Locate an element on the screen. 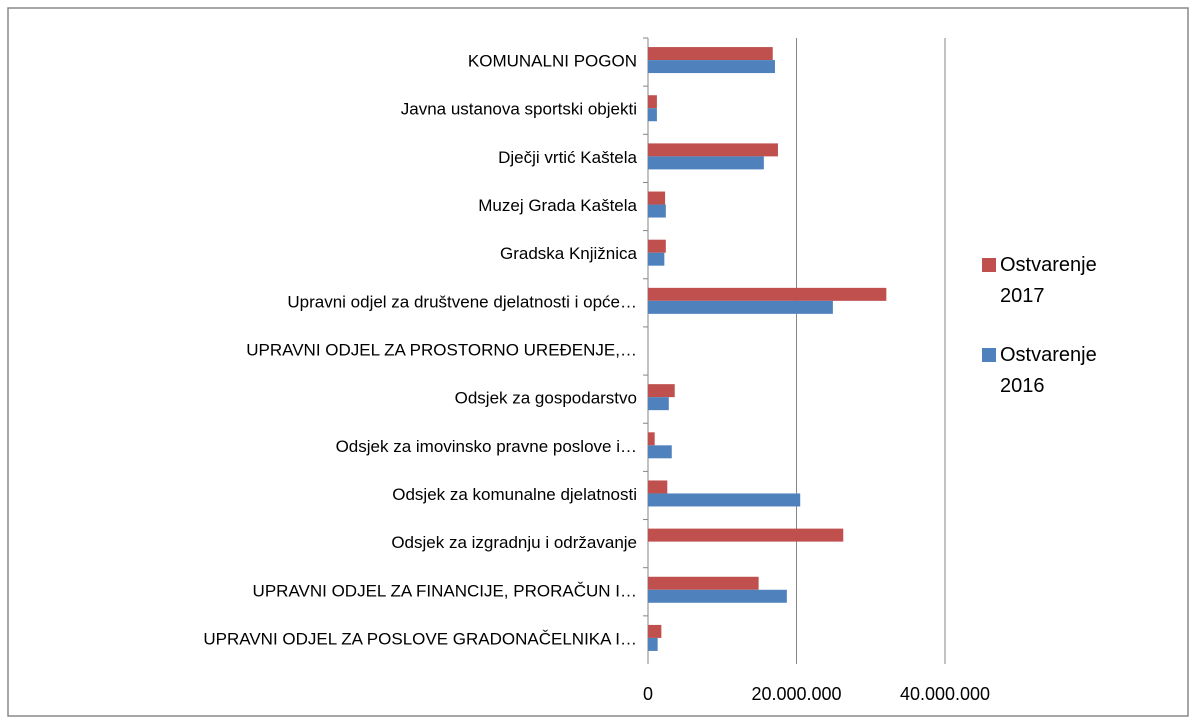 This screenshot has width=1197, height=725. x-tick-label: 40.000.000 is located at coordinates (945, 694).